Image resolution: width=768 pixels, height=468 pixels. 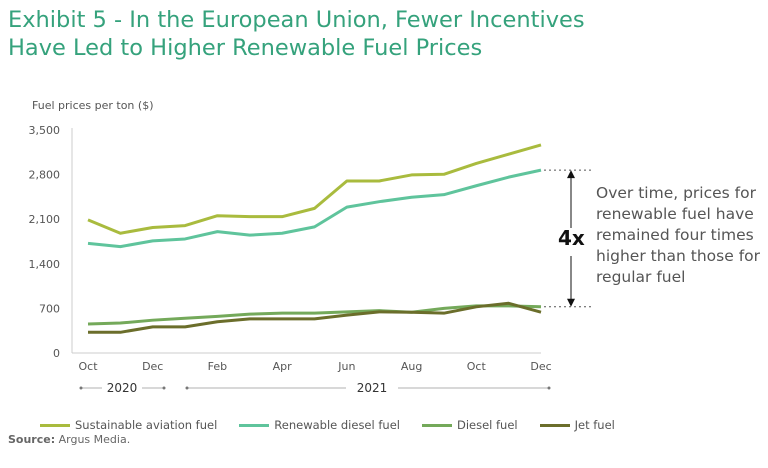 What do you see at coordinates (571, 238) in the screenshot?
I see `multiplier-label: 4x` at bounding box center [571, 238].